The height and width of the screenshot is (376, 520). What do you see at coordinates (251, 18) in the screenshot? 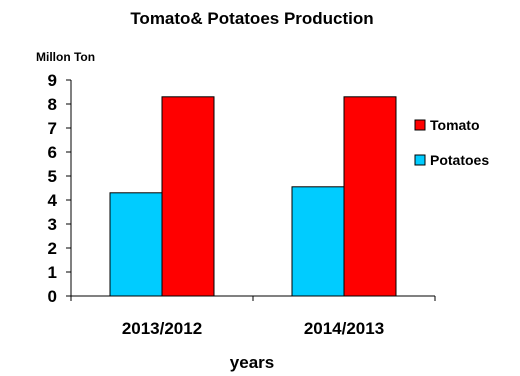
I see `chart-title: Tomato& Potatoes Production` at bounding box center [251, 18].